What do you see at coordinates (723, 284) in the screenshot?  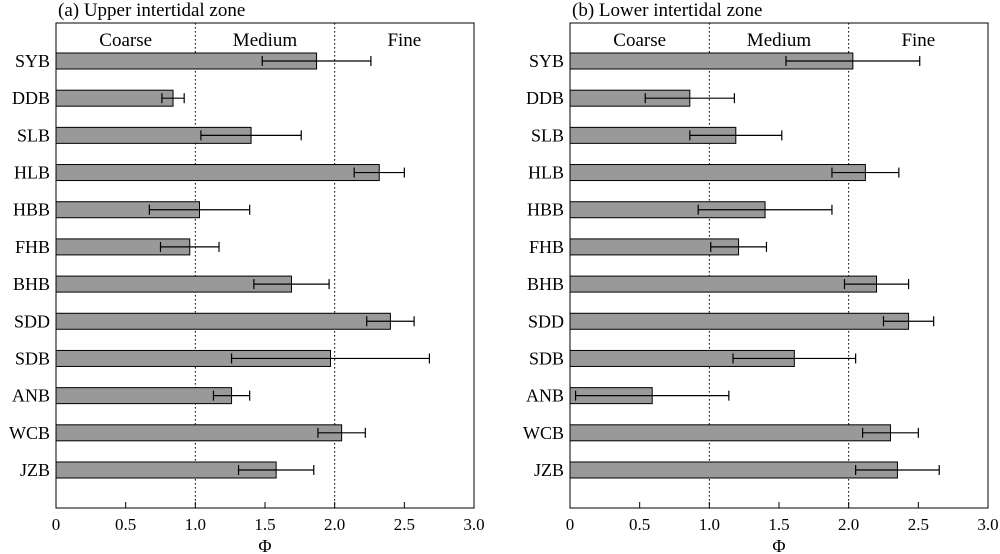 I see `bar-bhb` at bounding box center [723, 284].